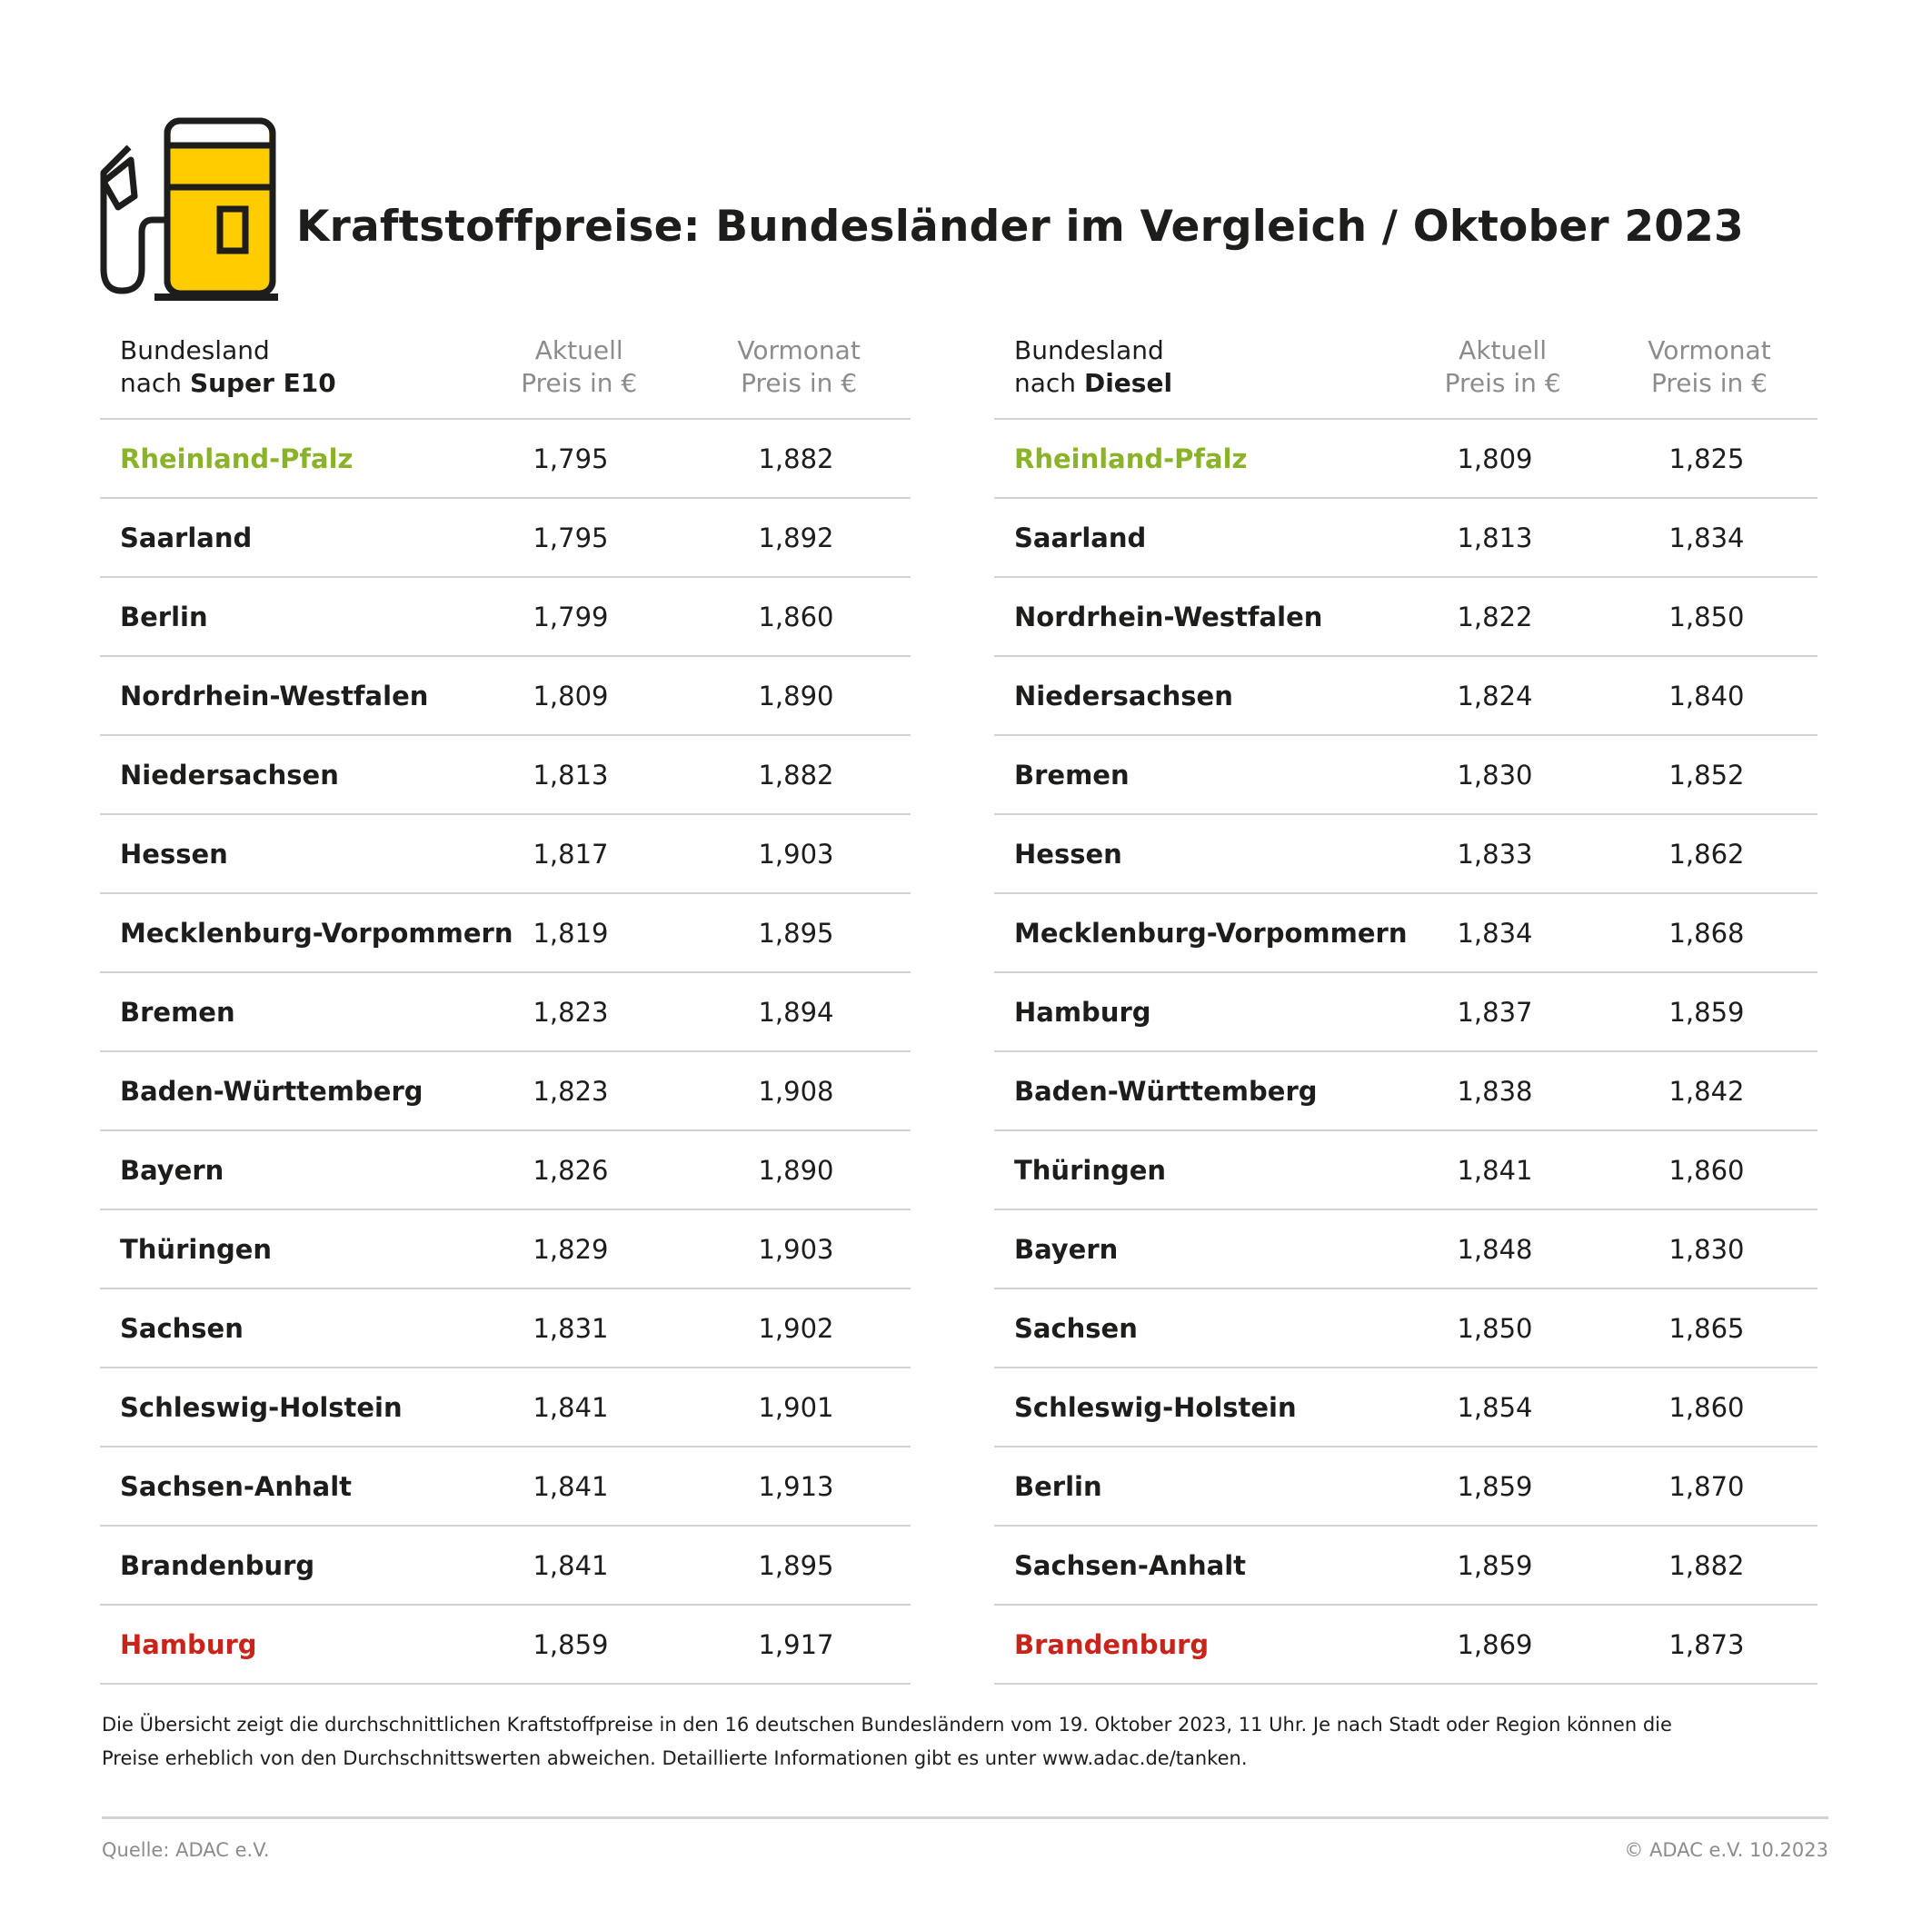  Describe the element at coordinates (506, 1012) in the screenshot. I see `table-row: Bremen 1,823 1,894` at that location.